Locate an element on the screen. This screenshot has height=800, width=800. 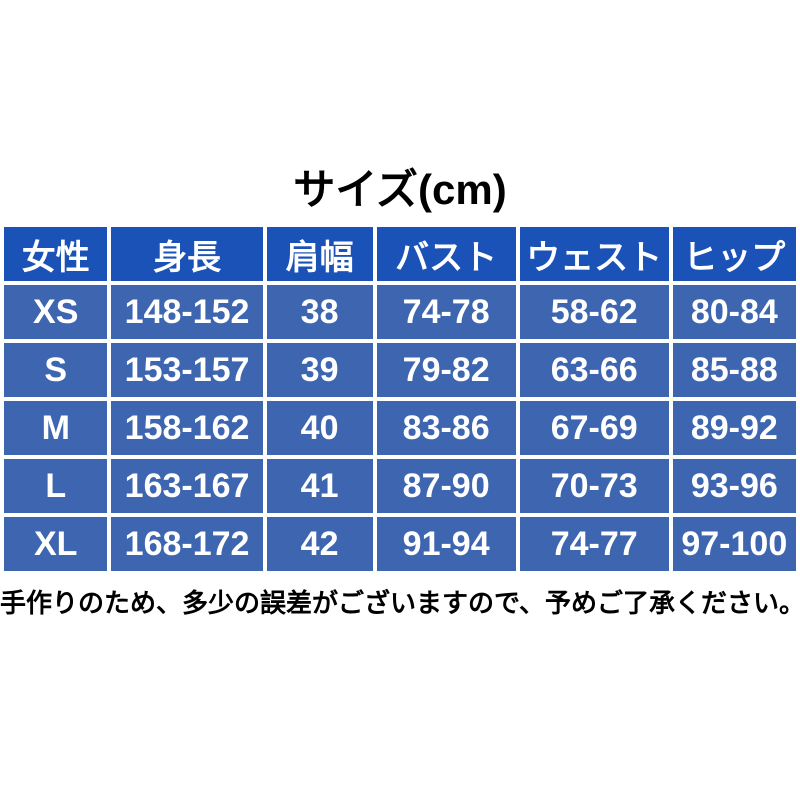
table-row-xs: XS 148-152 38 74-78 58-62 80-84 is located at coordinates (400, 312).